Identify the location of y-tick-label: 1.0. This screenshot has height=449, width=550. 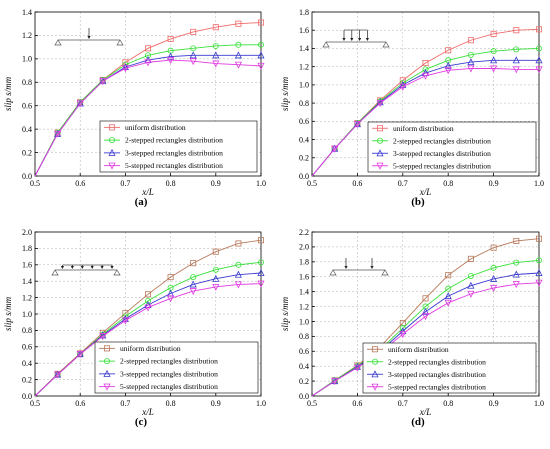
(27, 59).